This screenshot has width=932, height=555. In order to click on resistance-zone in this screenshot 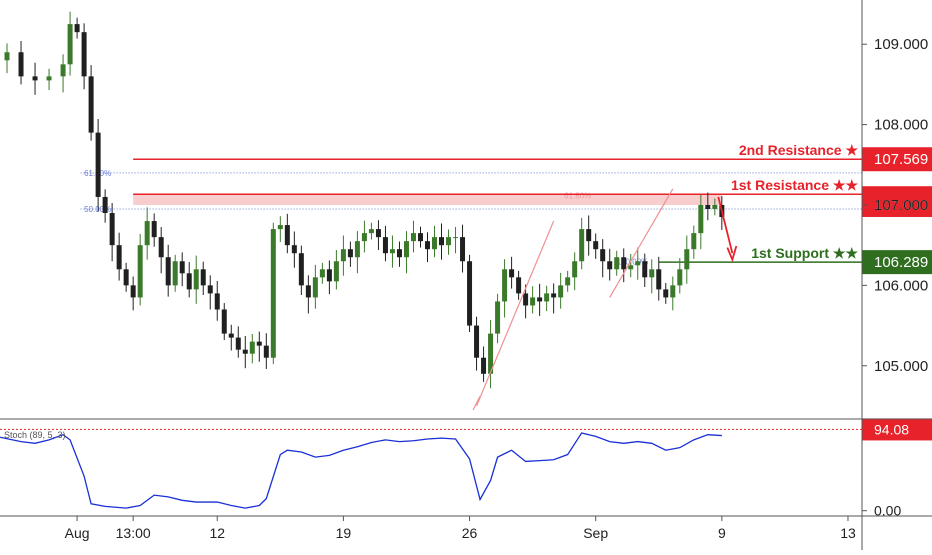, I will do `click(427, 199)`.